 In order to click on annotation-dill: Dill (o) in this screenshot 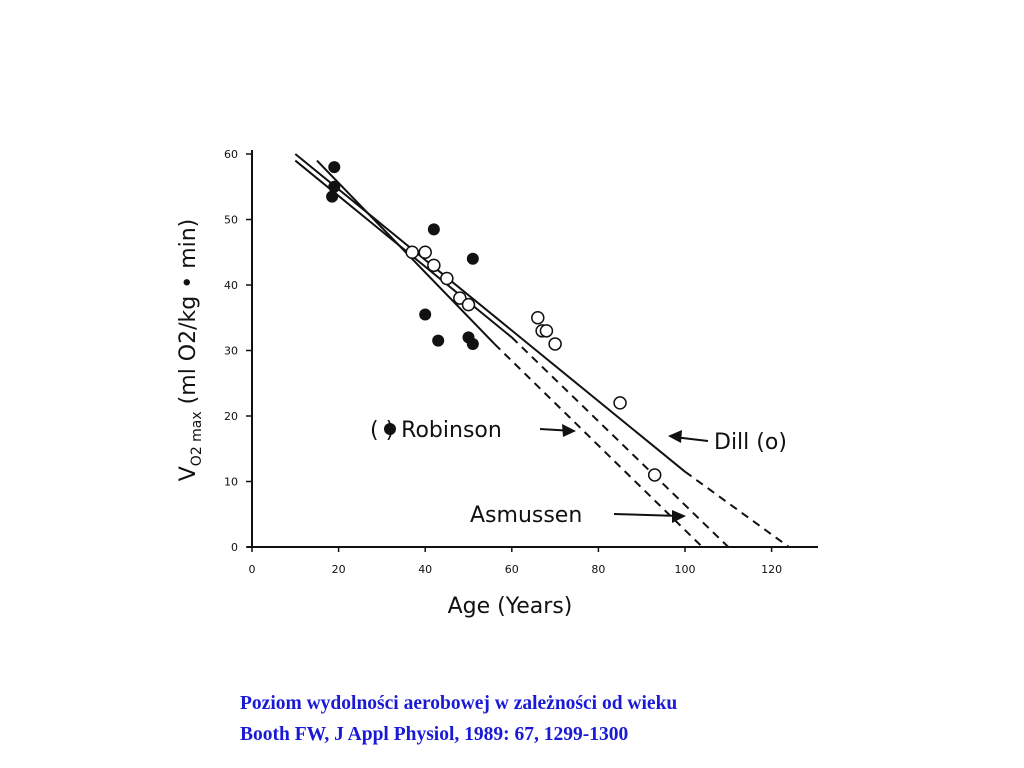, I will do `click(727, 442)`.